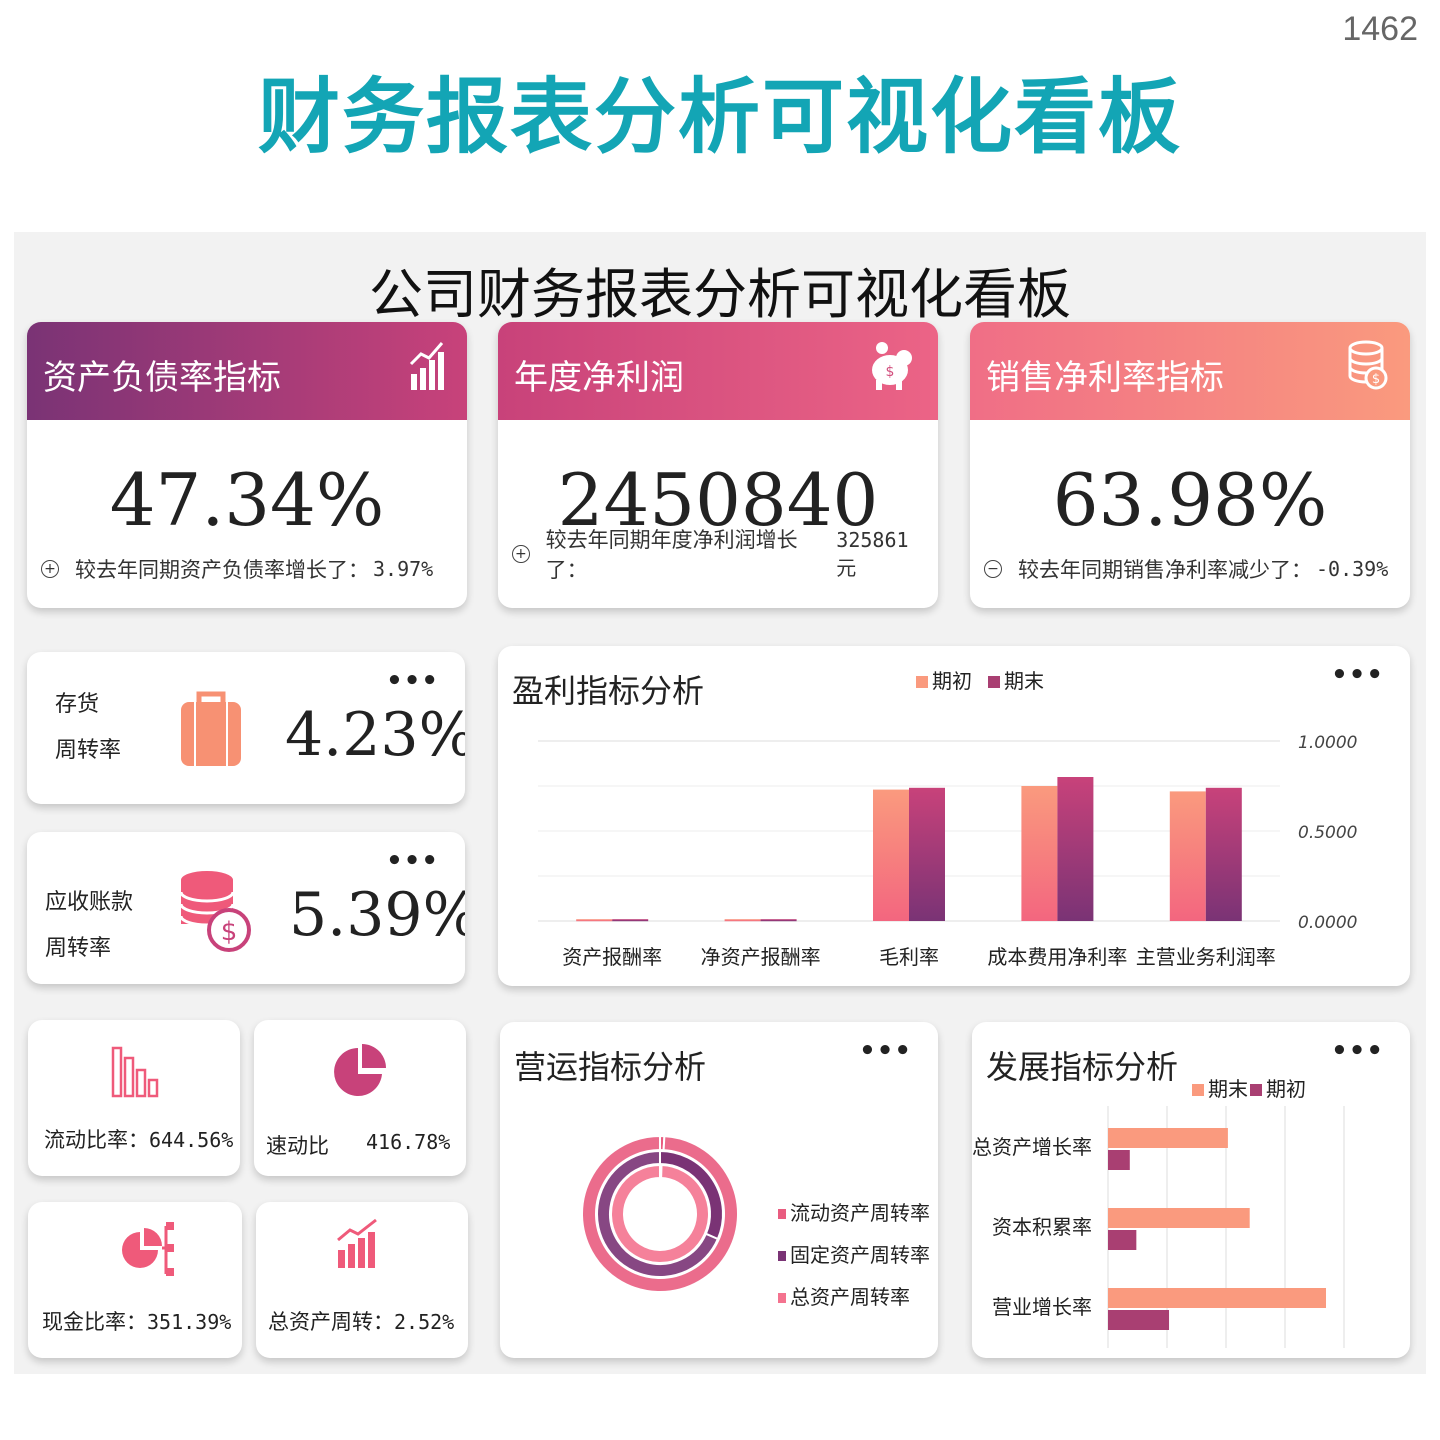 Image resolution: width=1440 pixels, height=1440 pixels. Describe the element at coordinates (246, 908) in the screenshot. I see `receivables-turnover-card: ••• 应收账款 周转率 $ 5.39%` at that location.